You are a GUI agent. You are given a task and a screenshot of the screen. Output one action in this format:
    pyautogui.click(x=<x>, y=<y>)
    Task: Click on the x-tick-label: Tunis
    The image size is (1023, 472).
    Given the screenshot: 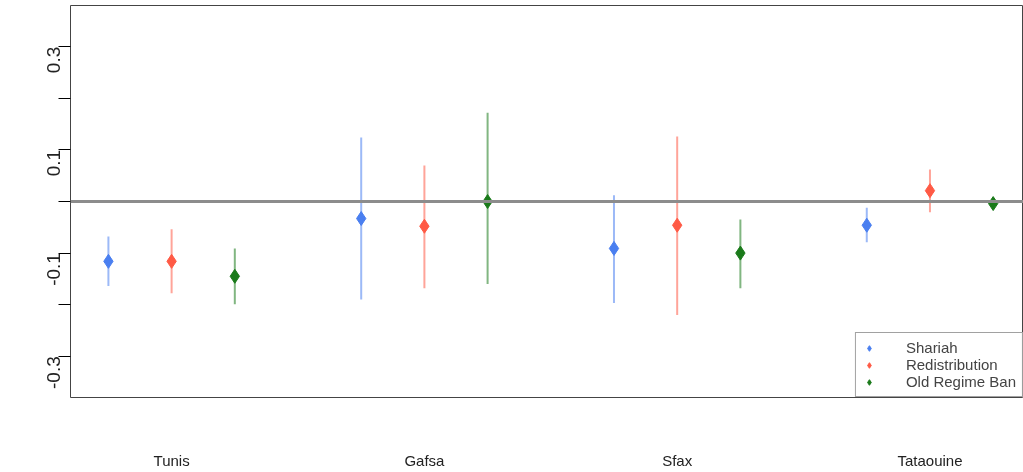 What is the action you would take?
    pyautogui.click(x=171, y=460)
    